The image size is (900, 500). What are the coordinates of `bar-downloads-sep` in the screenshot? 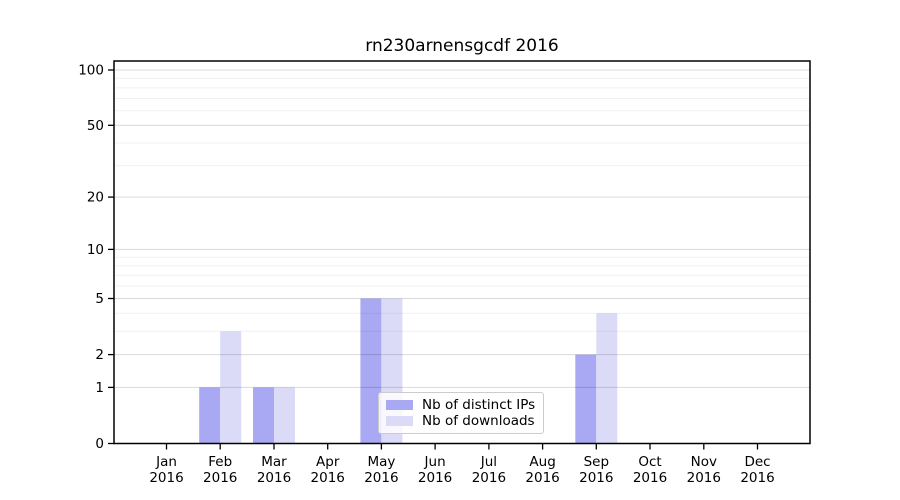 It's located at (607, 378).